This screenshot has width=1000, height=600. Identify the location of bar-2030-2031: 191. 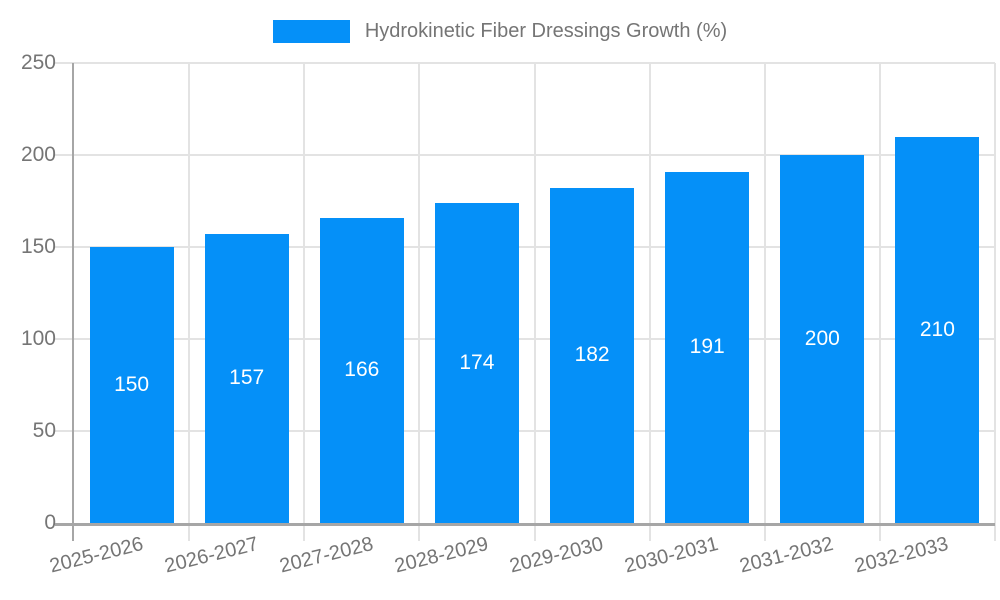
(707, 347).